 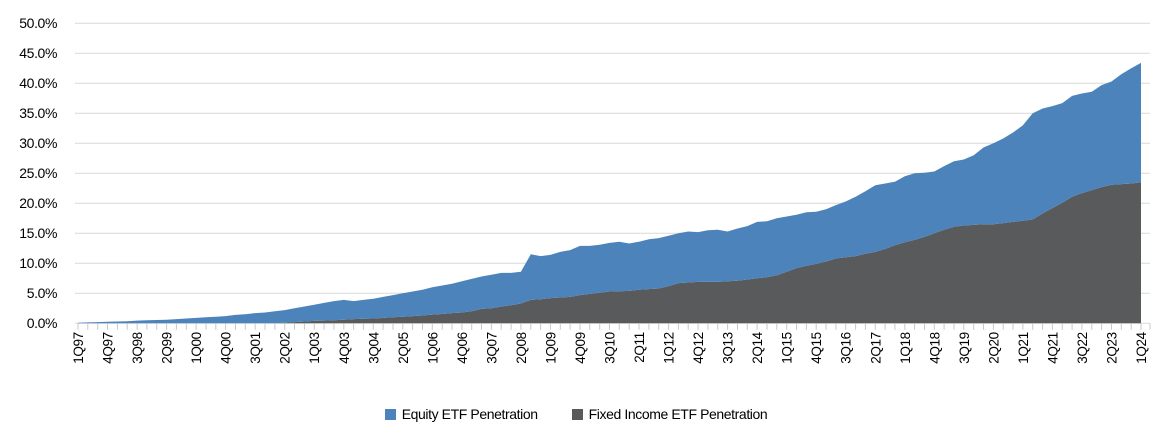 I want to click on svg-text: 3Q98, so click(x=137, y=347).